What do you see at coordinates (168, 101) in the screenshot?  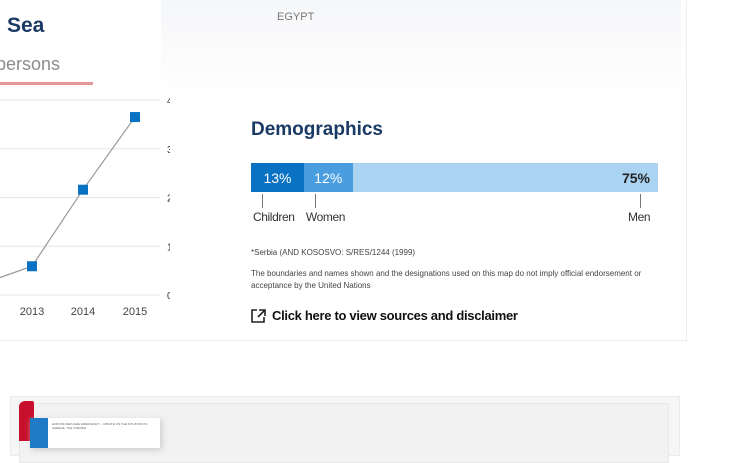 I see `y-tick-label: 400,000` at bounding box center [168, 101].